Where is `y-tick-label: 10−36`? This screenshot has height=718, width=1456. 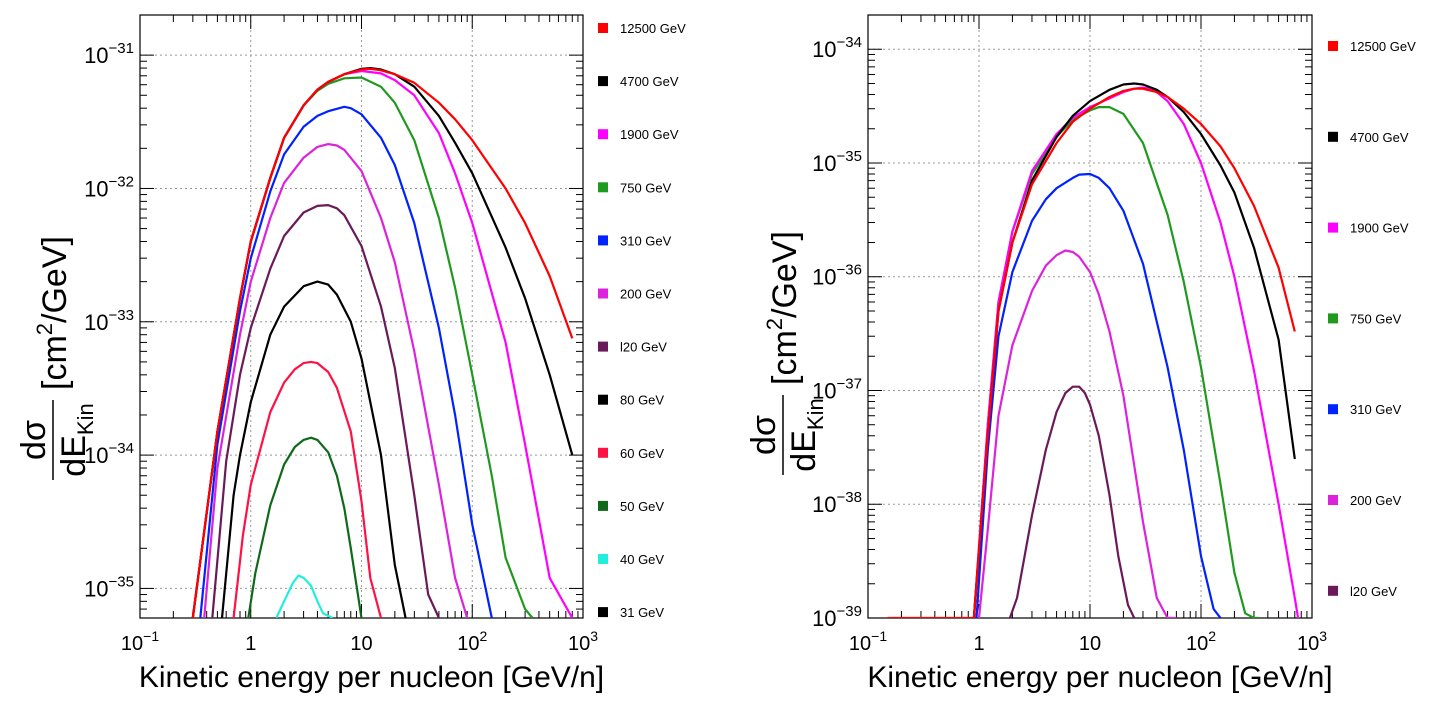
y-tick-label: 10−36 is located at coordinates (837, 276).